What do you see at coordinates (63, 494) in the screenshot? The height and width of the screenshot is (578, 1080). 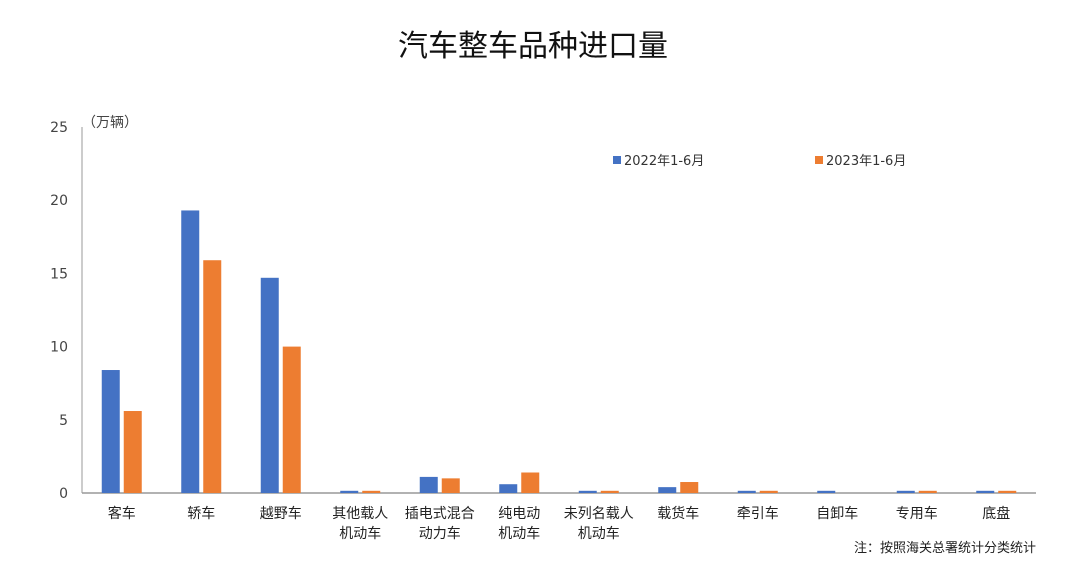 I see `y-tick-label: 0` at bounding box center [63, 494].